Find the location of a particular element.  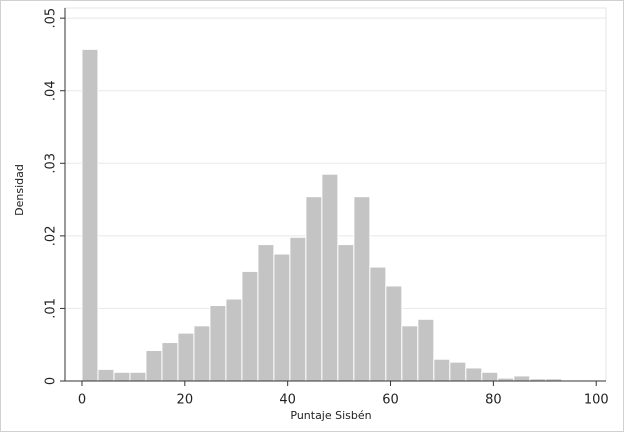

y-tick-label: .03 is located at coordinates (51, 163).